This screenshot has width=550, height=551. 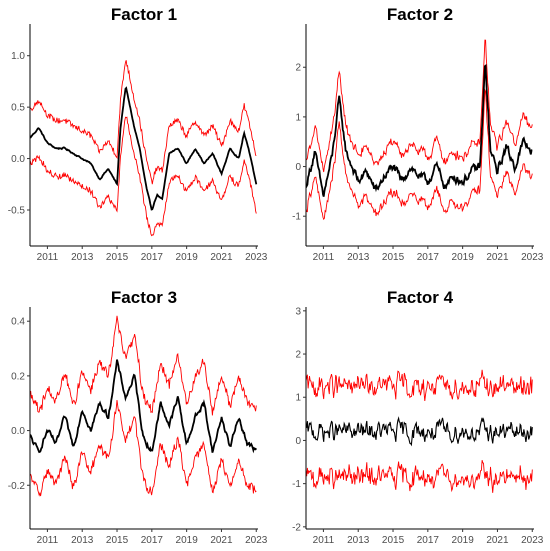 What do you see at coordinates (144, 14) in the screenshot?
I see `panel-title: Factor 1` at bounding box center [144, 14].